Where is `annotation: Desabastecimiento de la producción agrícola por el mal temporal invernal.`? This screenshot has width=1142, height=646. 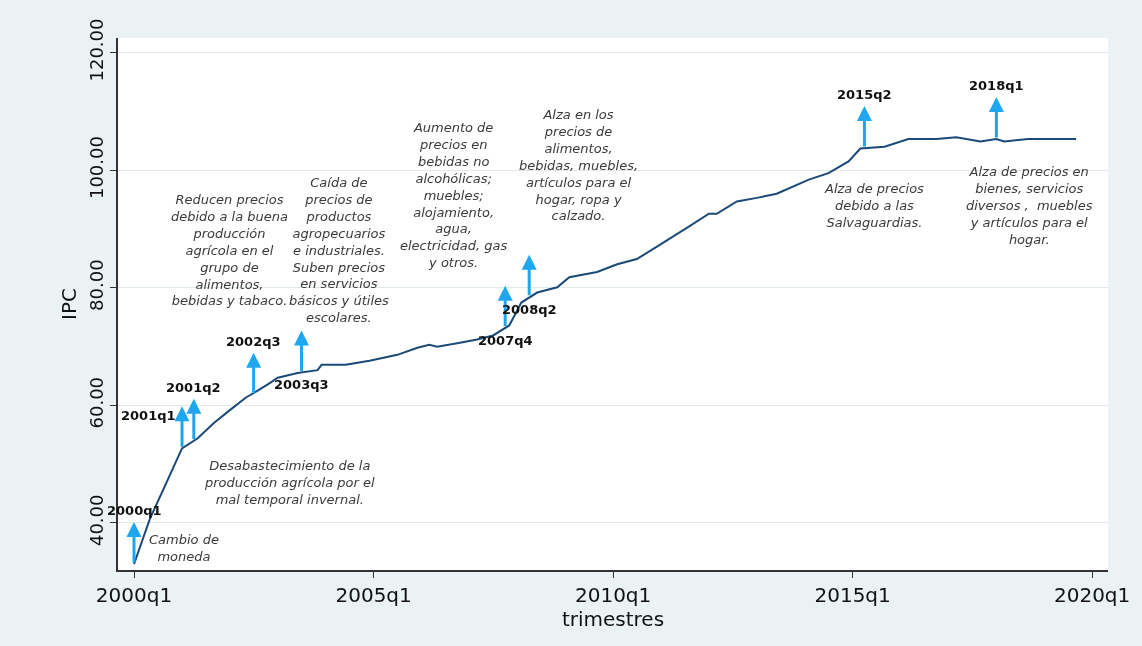 annotation: Desabastecimiento de la producción agrícola por el mal temporal invernal. is located at coordinates (289, 482).